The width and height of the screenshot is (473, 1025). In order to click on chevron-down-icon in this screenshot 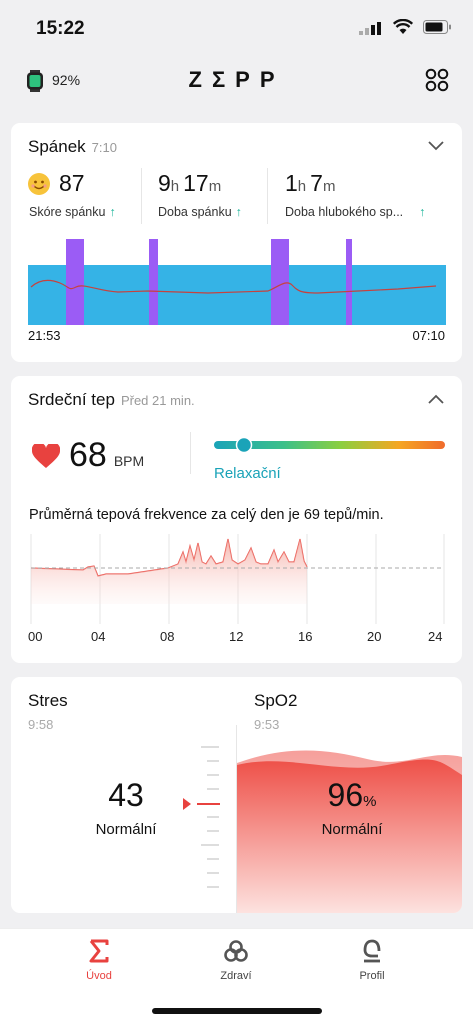, I will do `click(436, 146)`.